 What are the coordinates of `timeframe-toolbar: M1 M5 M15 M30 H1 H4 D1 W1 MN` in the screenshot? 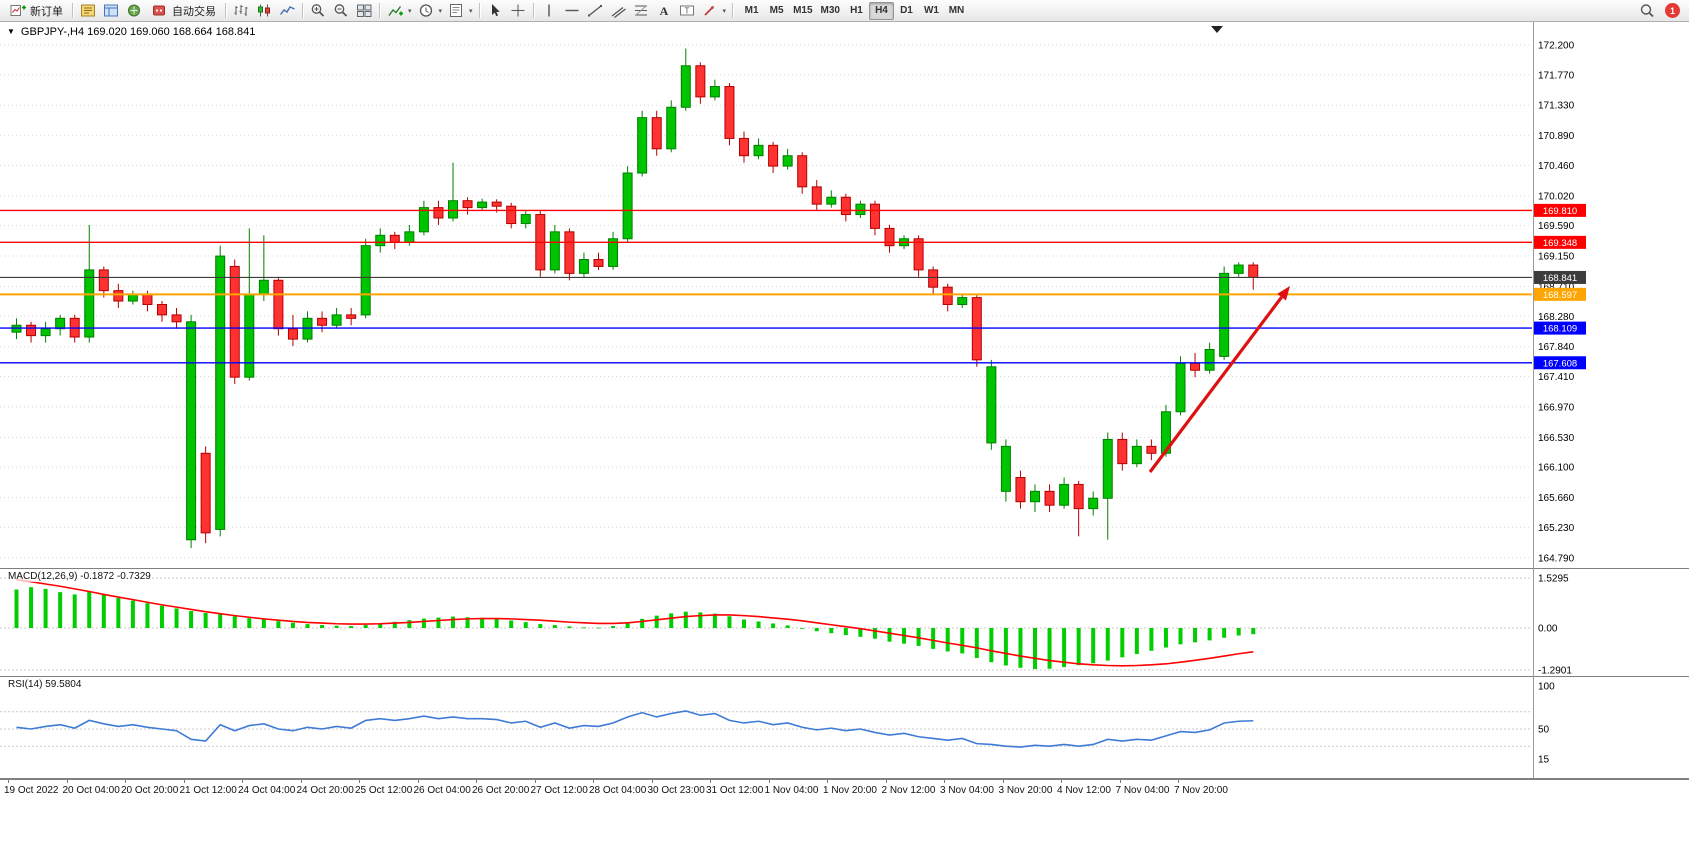 It's located at (854, 10).